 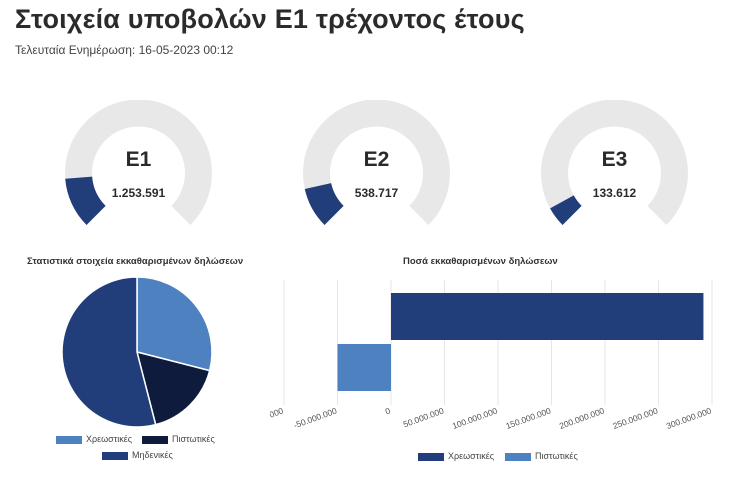 What do you see at coordinates (431, 456) in the screenshot?
I see `bar-legend-swatch-debit` at bounding box center [431, 456].